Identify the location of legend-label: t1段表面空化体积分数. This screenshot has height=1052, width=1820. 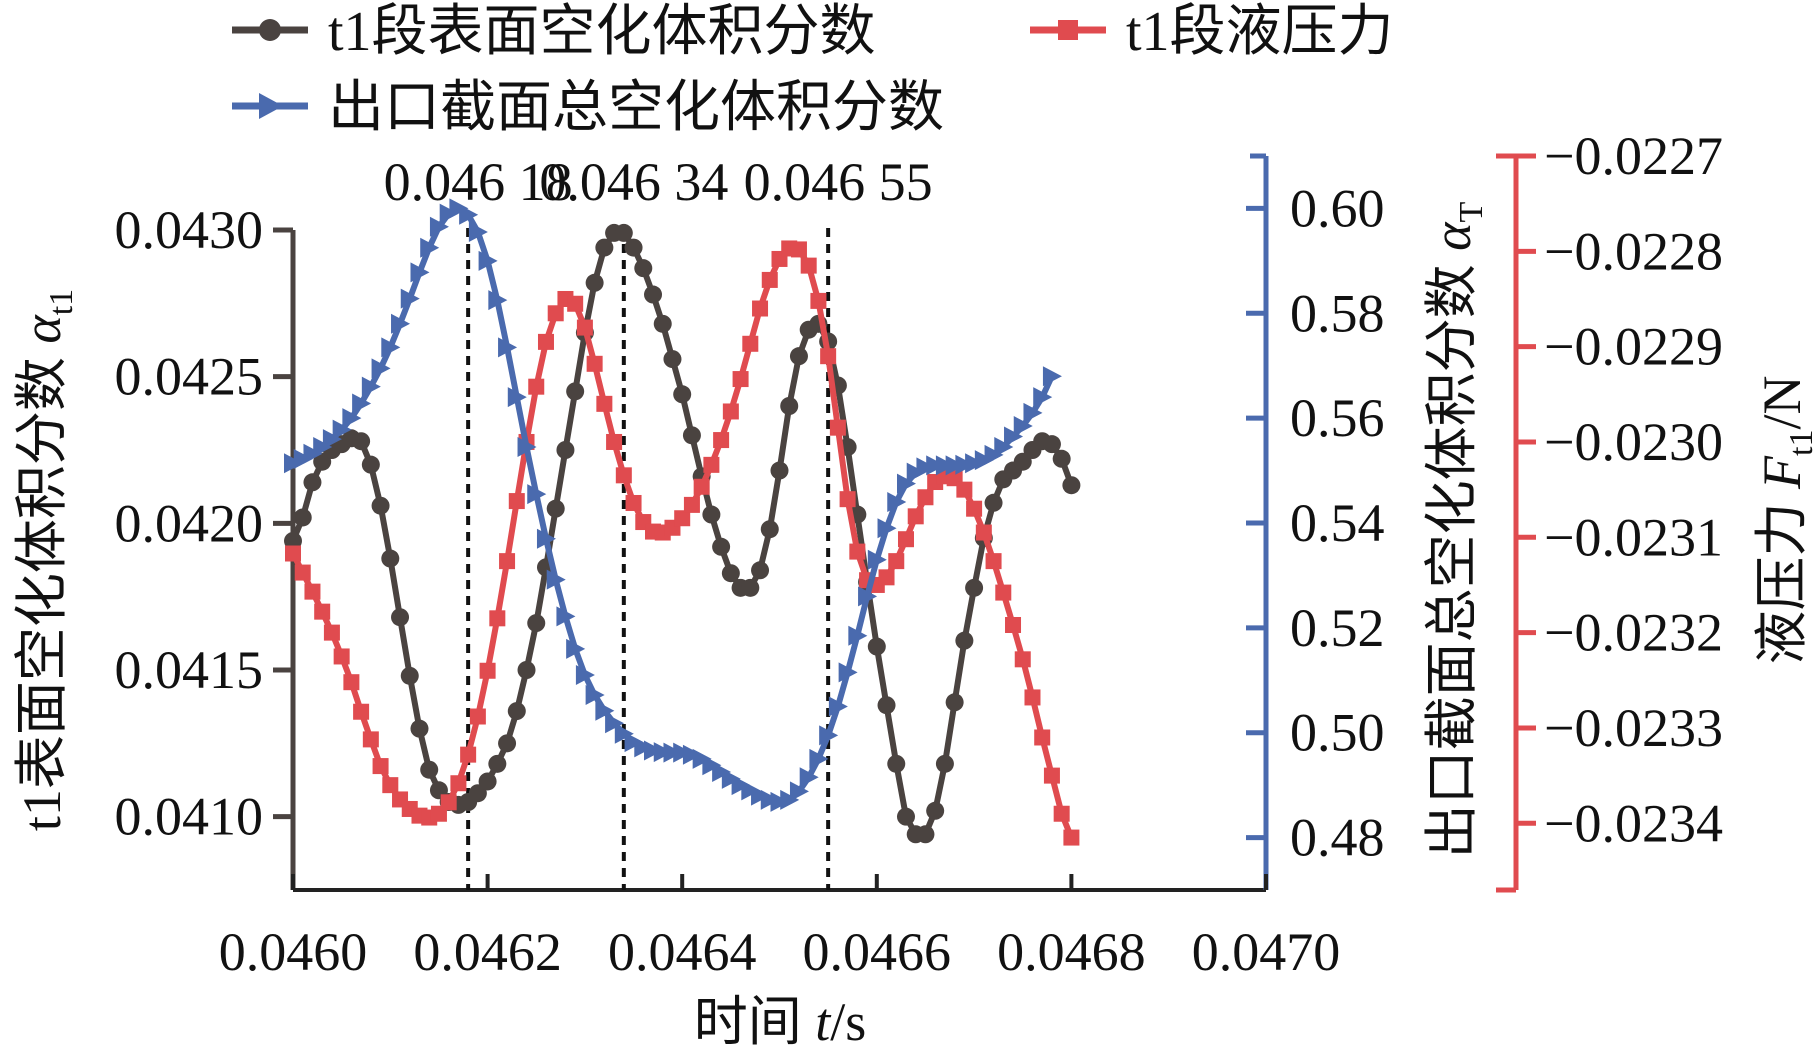
(602, 32).